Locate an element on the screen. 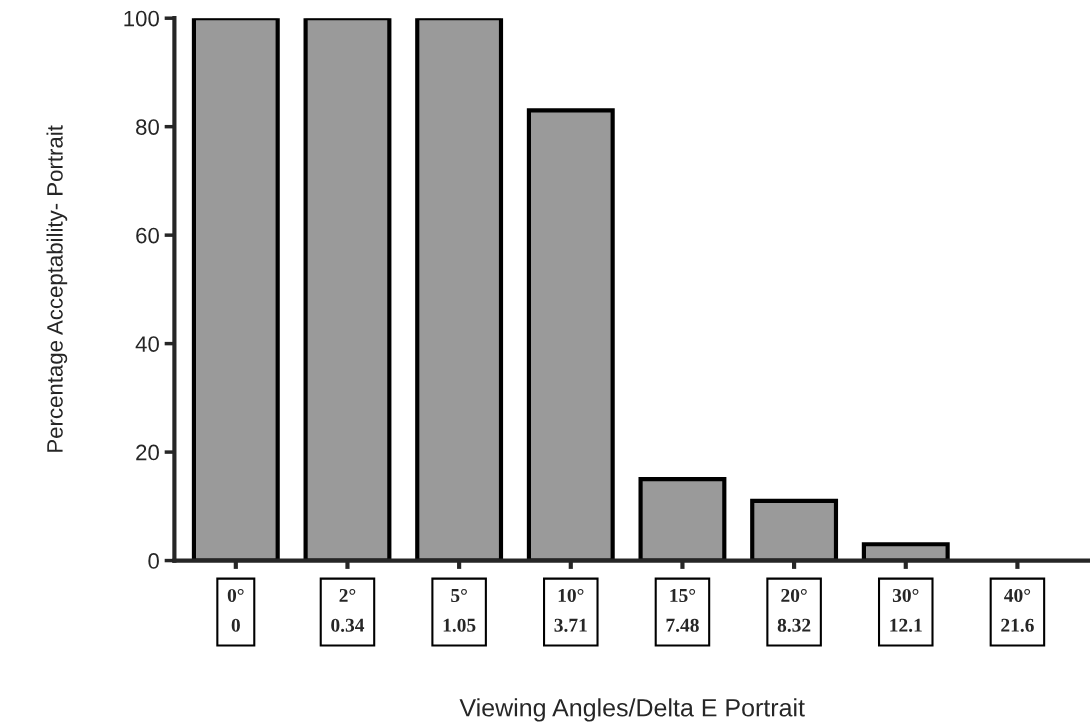 The image size is (1090, 728). x-axis-title: Viewing Angles/Delta E Portrait is located at coordinates (632, 710).